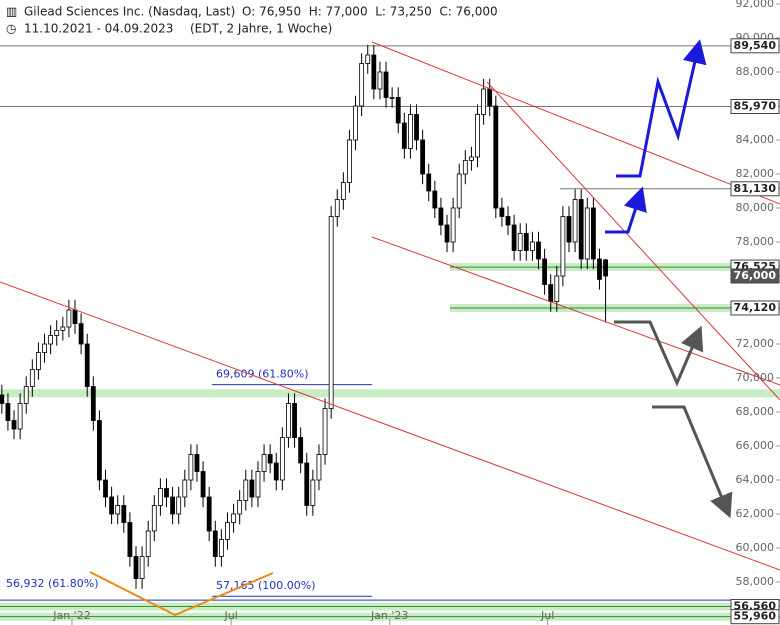 The image size is (780, 625). I want to click on y-tick-label: 82,000, so click(755, 173).